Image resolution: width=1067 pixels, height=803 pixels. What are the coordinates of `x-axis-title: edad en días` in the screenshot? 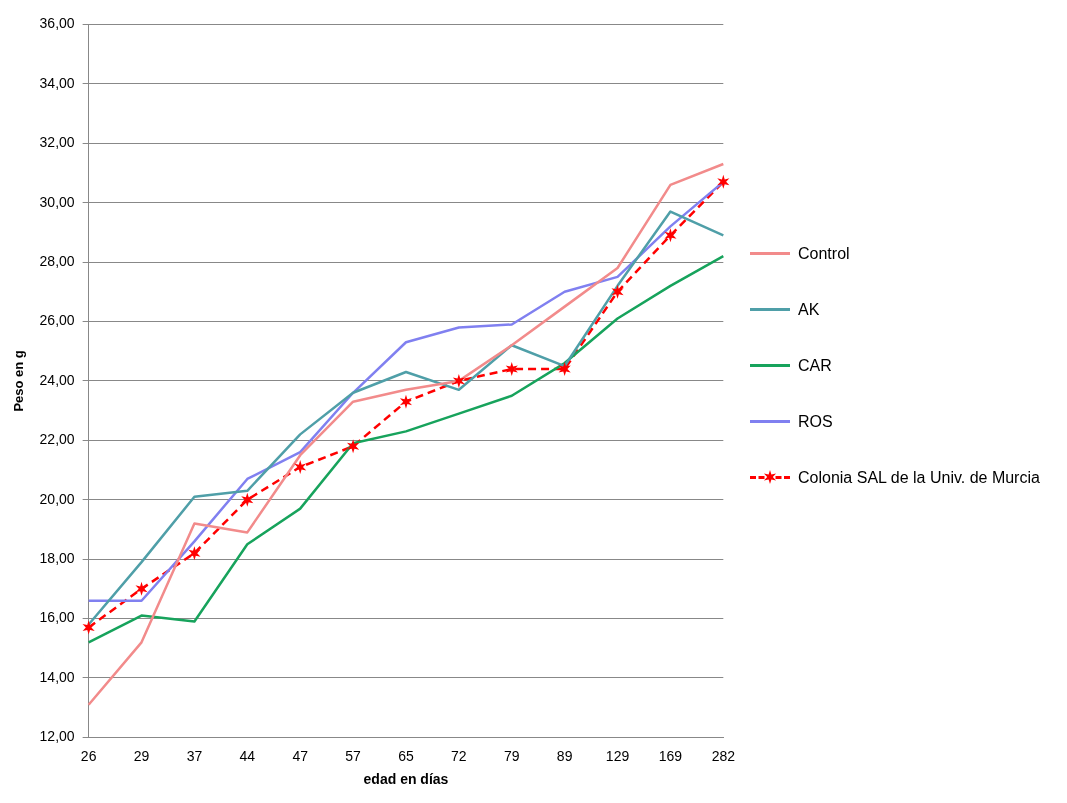 It's located at (406, 779).